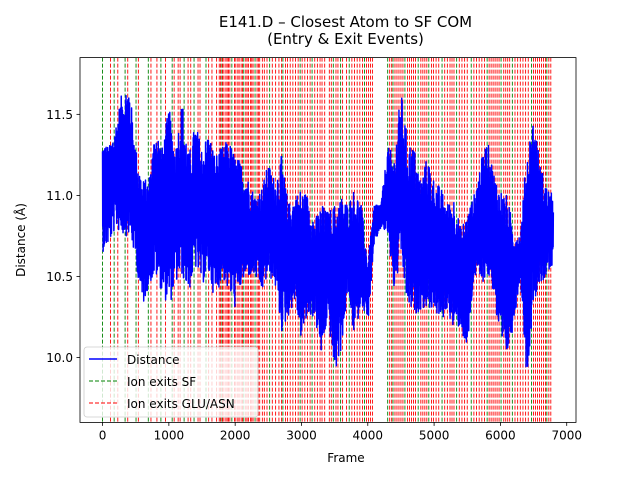 This screenshot has height=480, width=640. What do you see at coordinates (301, 435) in the screenshot?
I see `x-tick-label-3: 3000` at bounding box center [301, 435].